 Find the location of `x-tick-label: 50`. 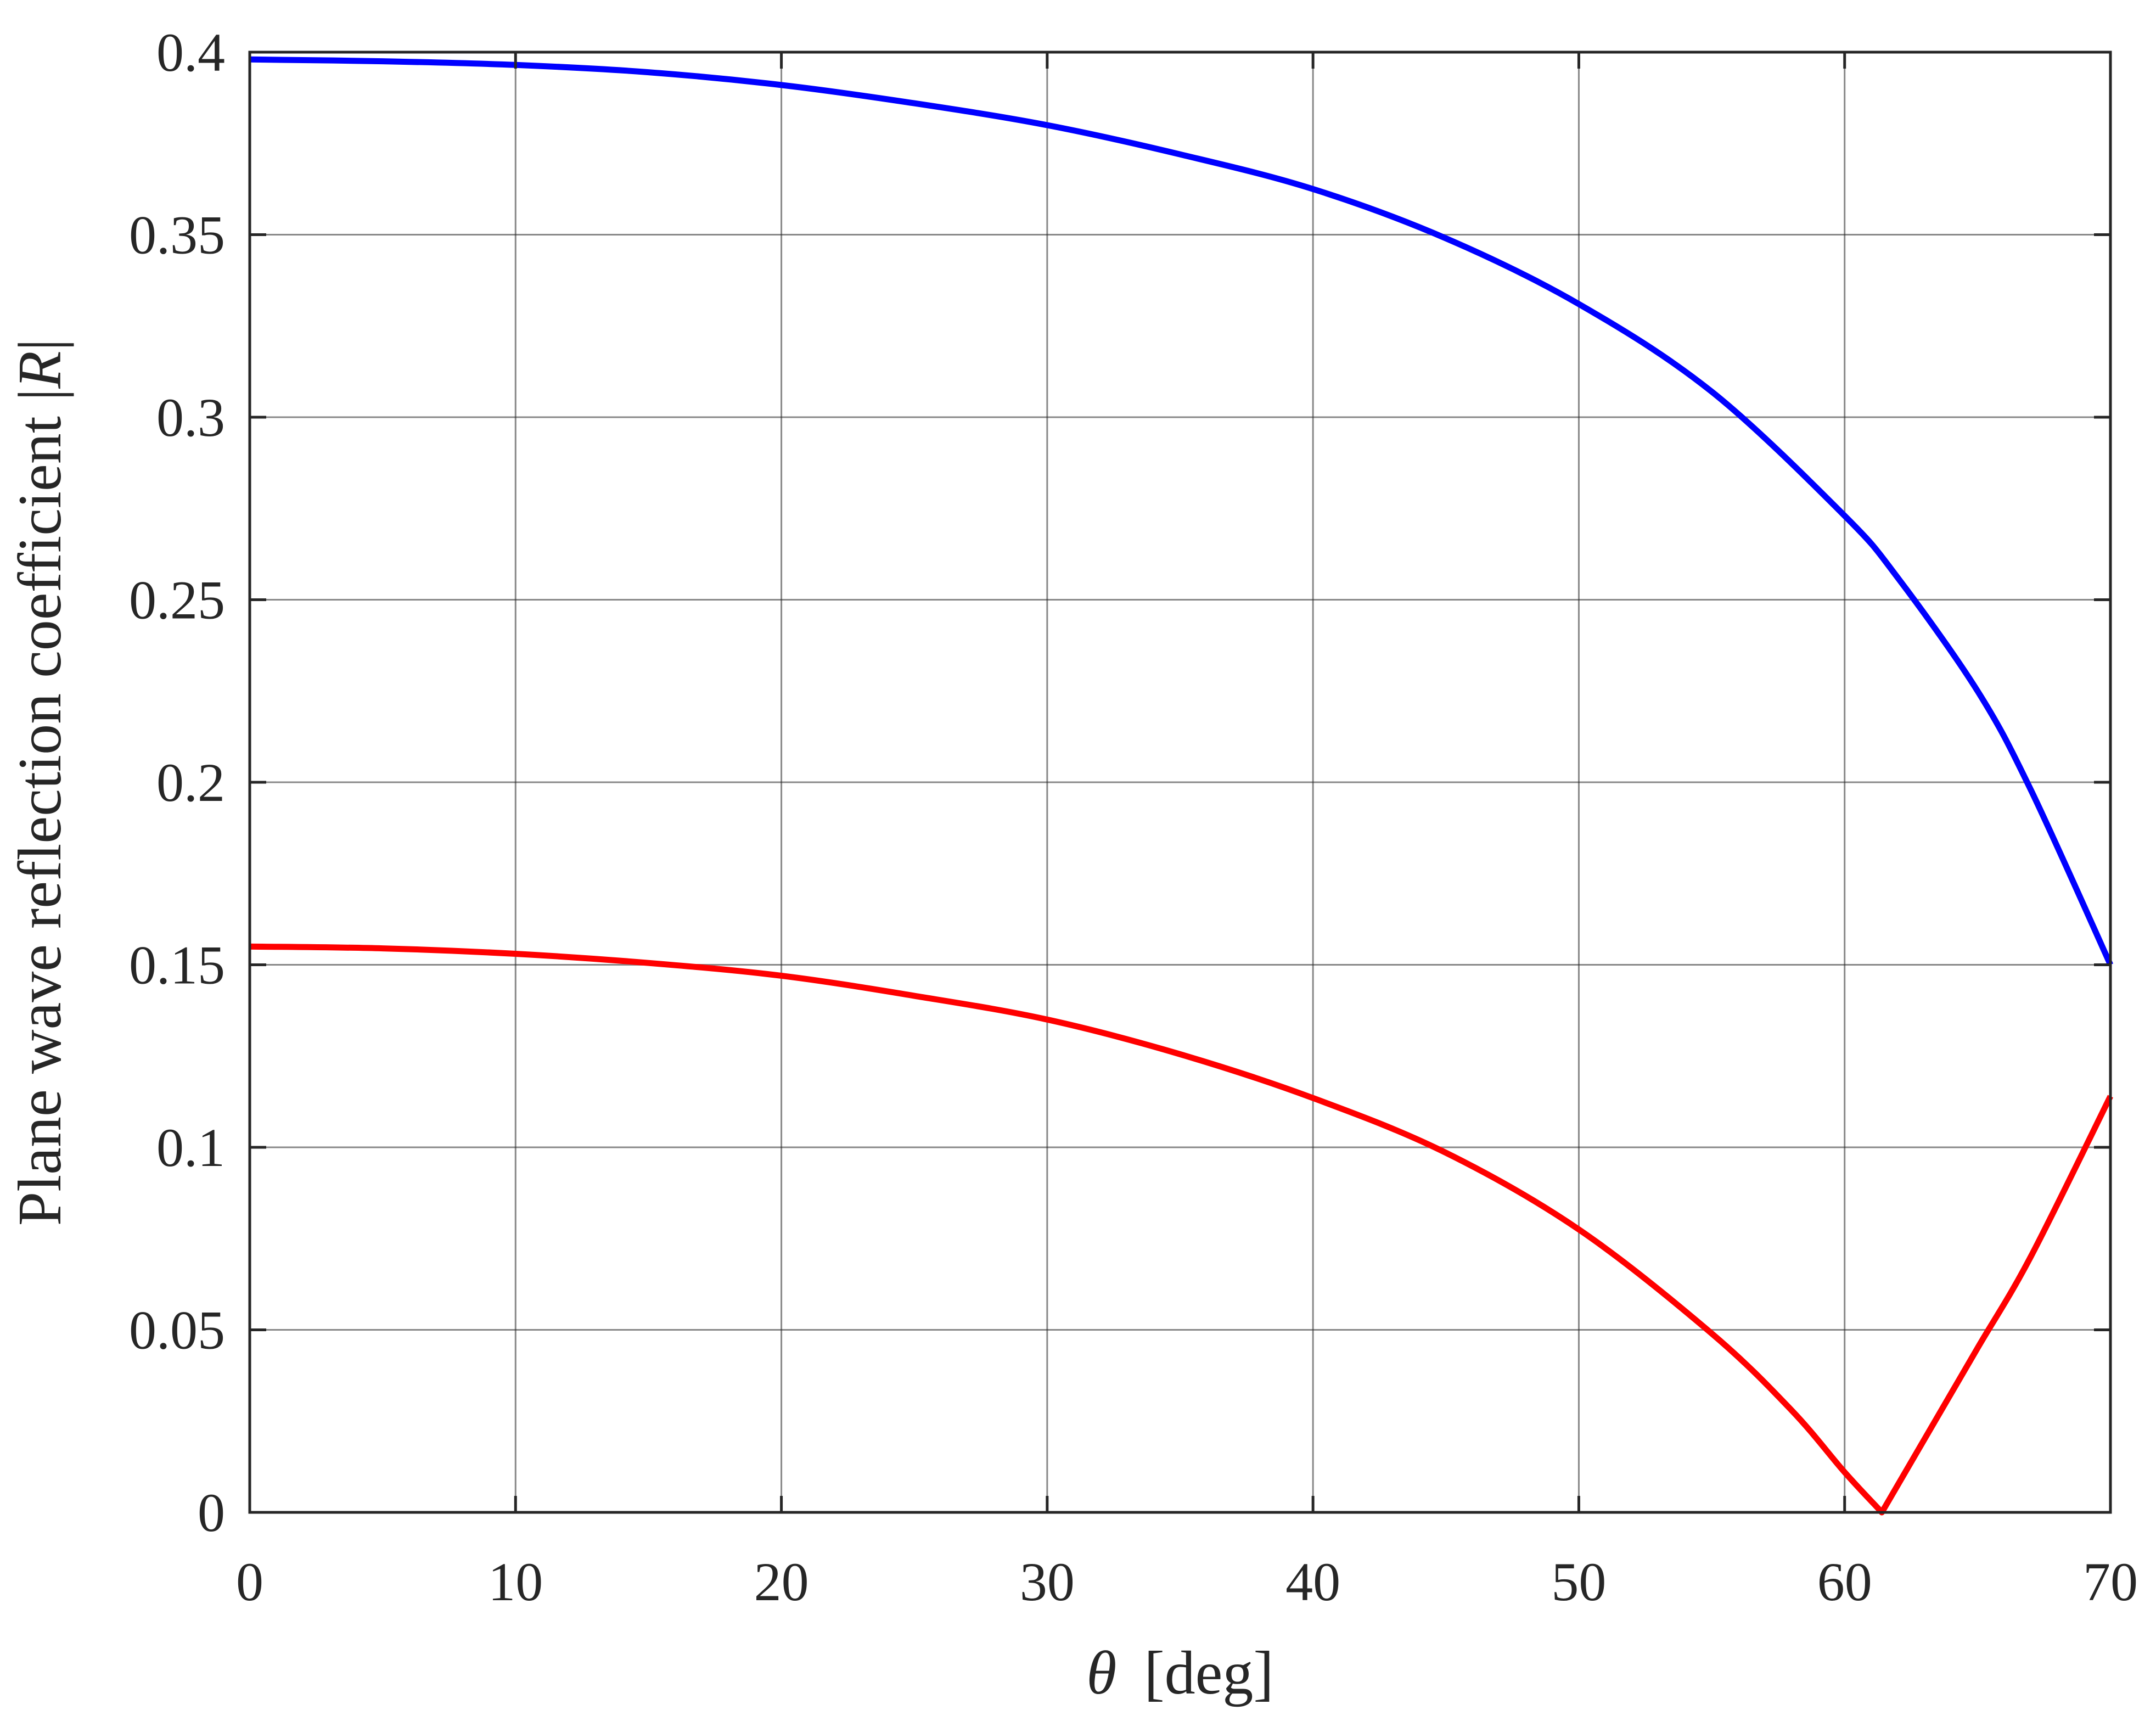

x-tick-label: 50 is located at coordinates (1578, 1581).